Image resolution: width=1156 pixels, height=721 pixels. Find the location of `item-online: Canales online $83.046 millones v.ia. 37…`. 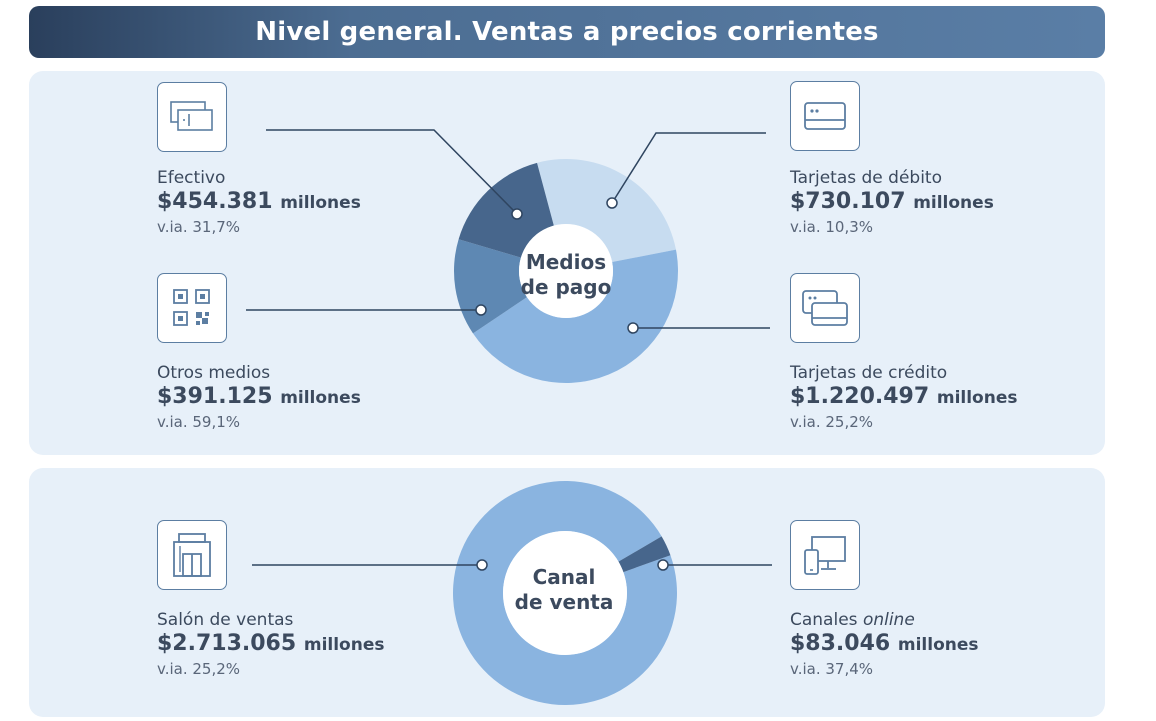

item-online: Canales online $83.046 millones v.ia. 37… is located at coordinates (884, 644).